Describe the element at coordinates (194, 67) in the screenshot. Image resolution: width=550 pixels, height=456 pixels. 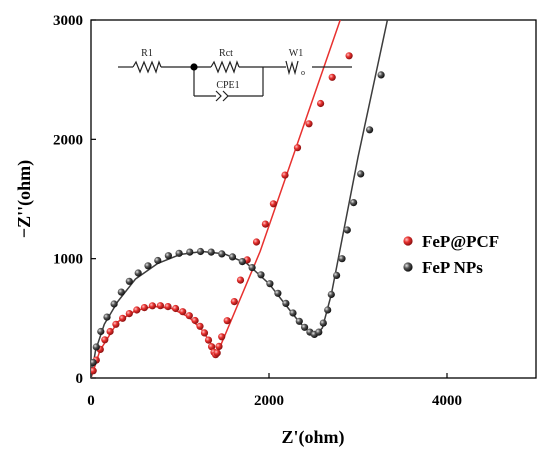
I see `circuit-node` at that location.